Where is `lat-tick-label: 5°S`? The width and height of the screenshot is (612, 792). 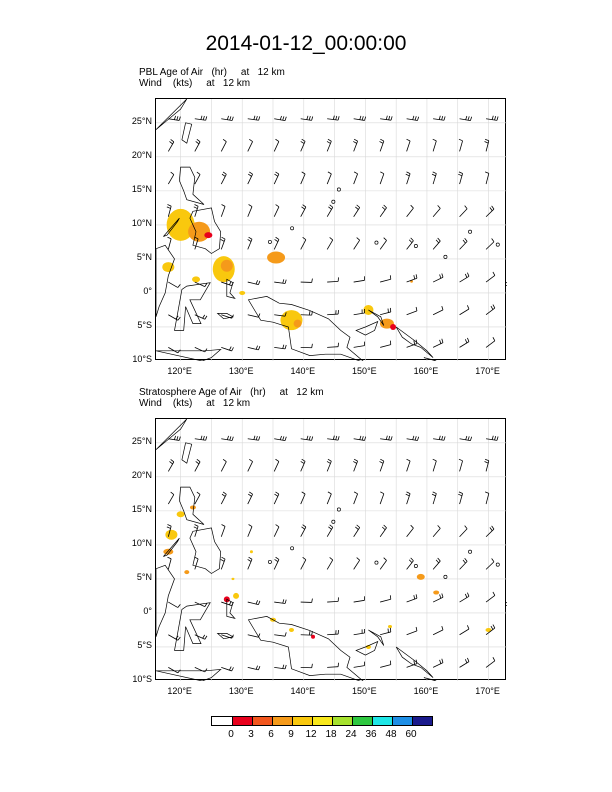 lat-tick-label: 5°S is located at coordinates (144, 324).